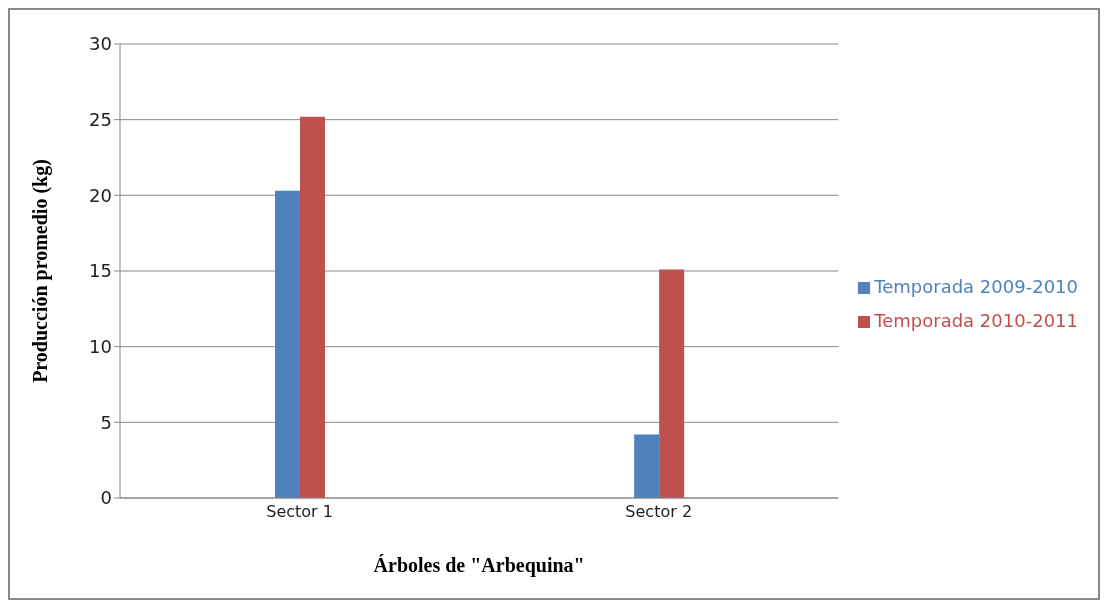  What do you see at coordinates (659, 512) in the screenshot?
I see `x-tick-label: Sector 2` at bounding box center [659, 512].